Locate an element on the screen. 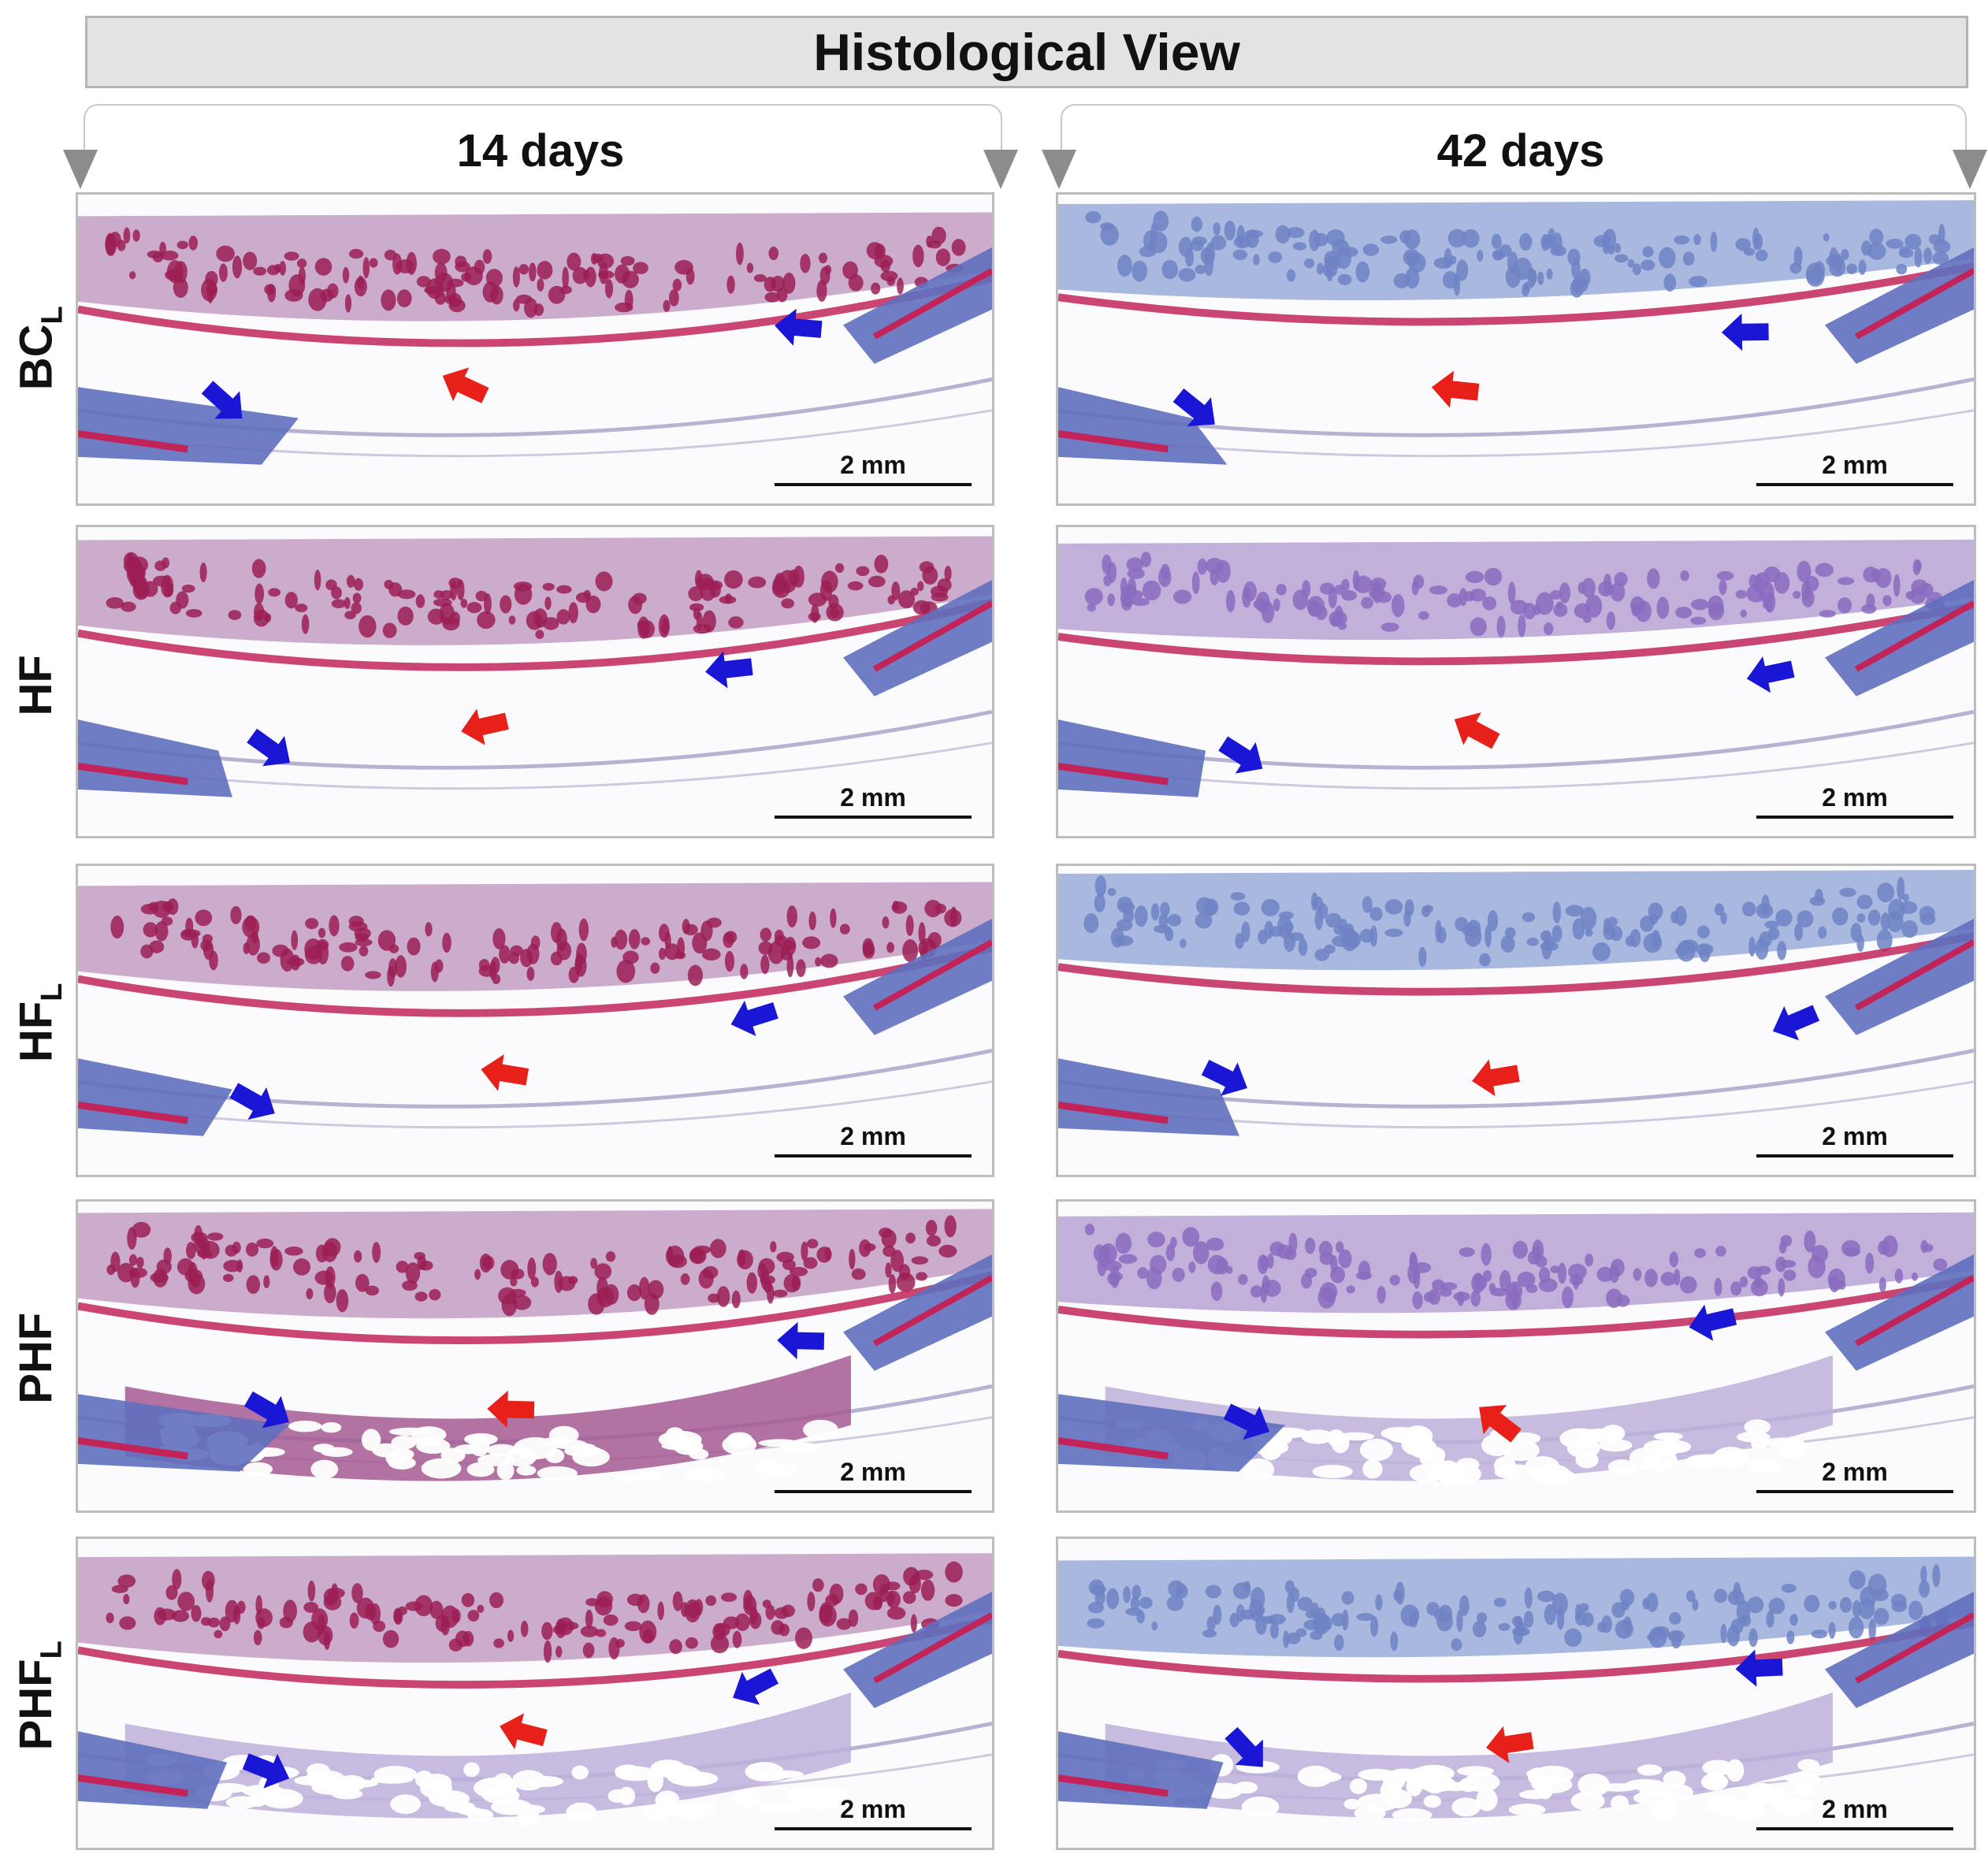 This screenshot has width=1988, height=1869. column-title-42-days: 42 days is located at coordinates (1520, 150).